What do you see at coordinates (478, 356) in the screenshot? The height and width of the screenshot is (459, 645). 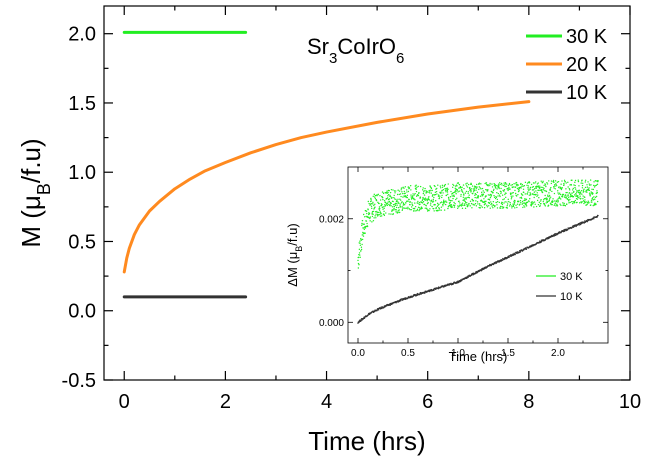 I see `inset-x-axis-title: Time (hrs)` at bounding box center [478, 356].